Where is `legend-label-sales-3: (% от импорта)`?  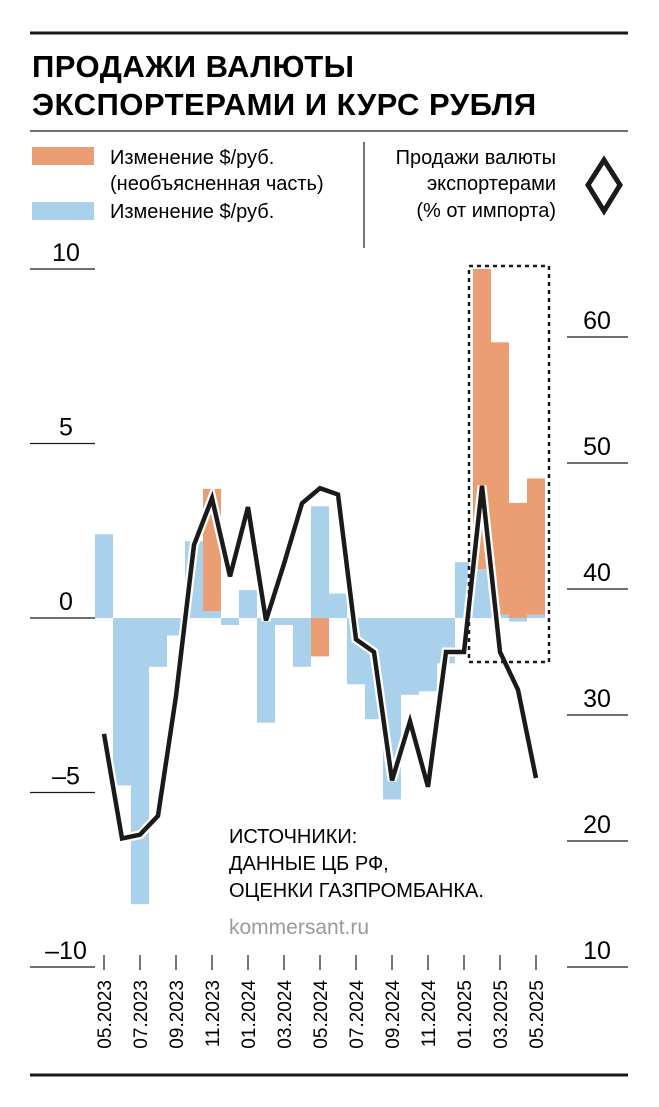 legend-label-sales-3: (% от импорта) is located at coordinates (486, 211).